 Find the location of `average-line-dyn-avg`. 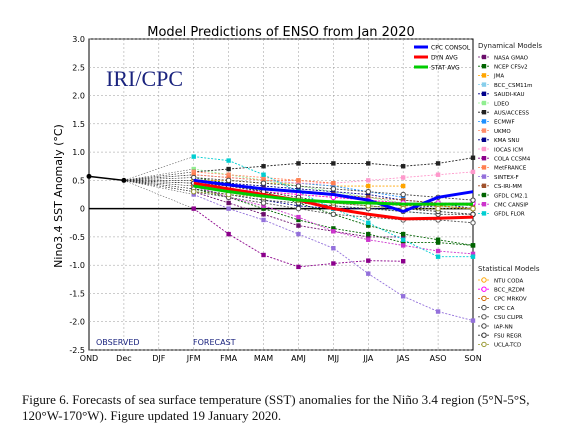

average-line-dyn-avg is located at coordinates (333, 201).